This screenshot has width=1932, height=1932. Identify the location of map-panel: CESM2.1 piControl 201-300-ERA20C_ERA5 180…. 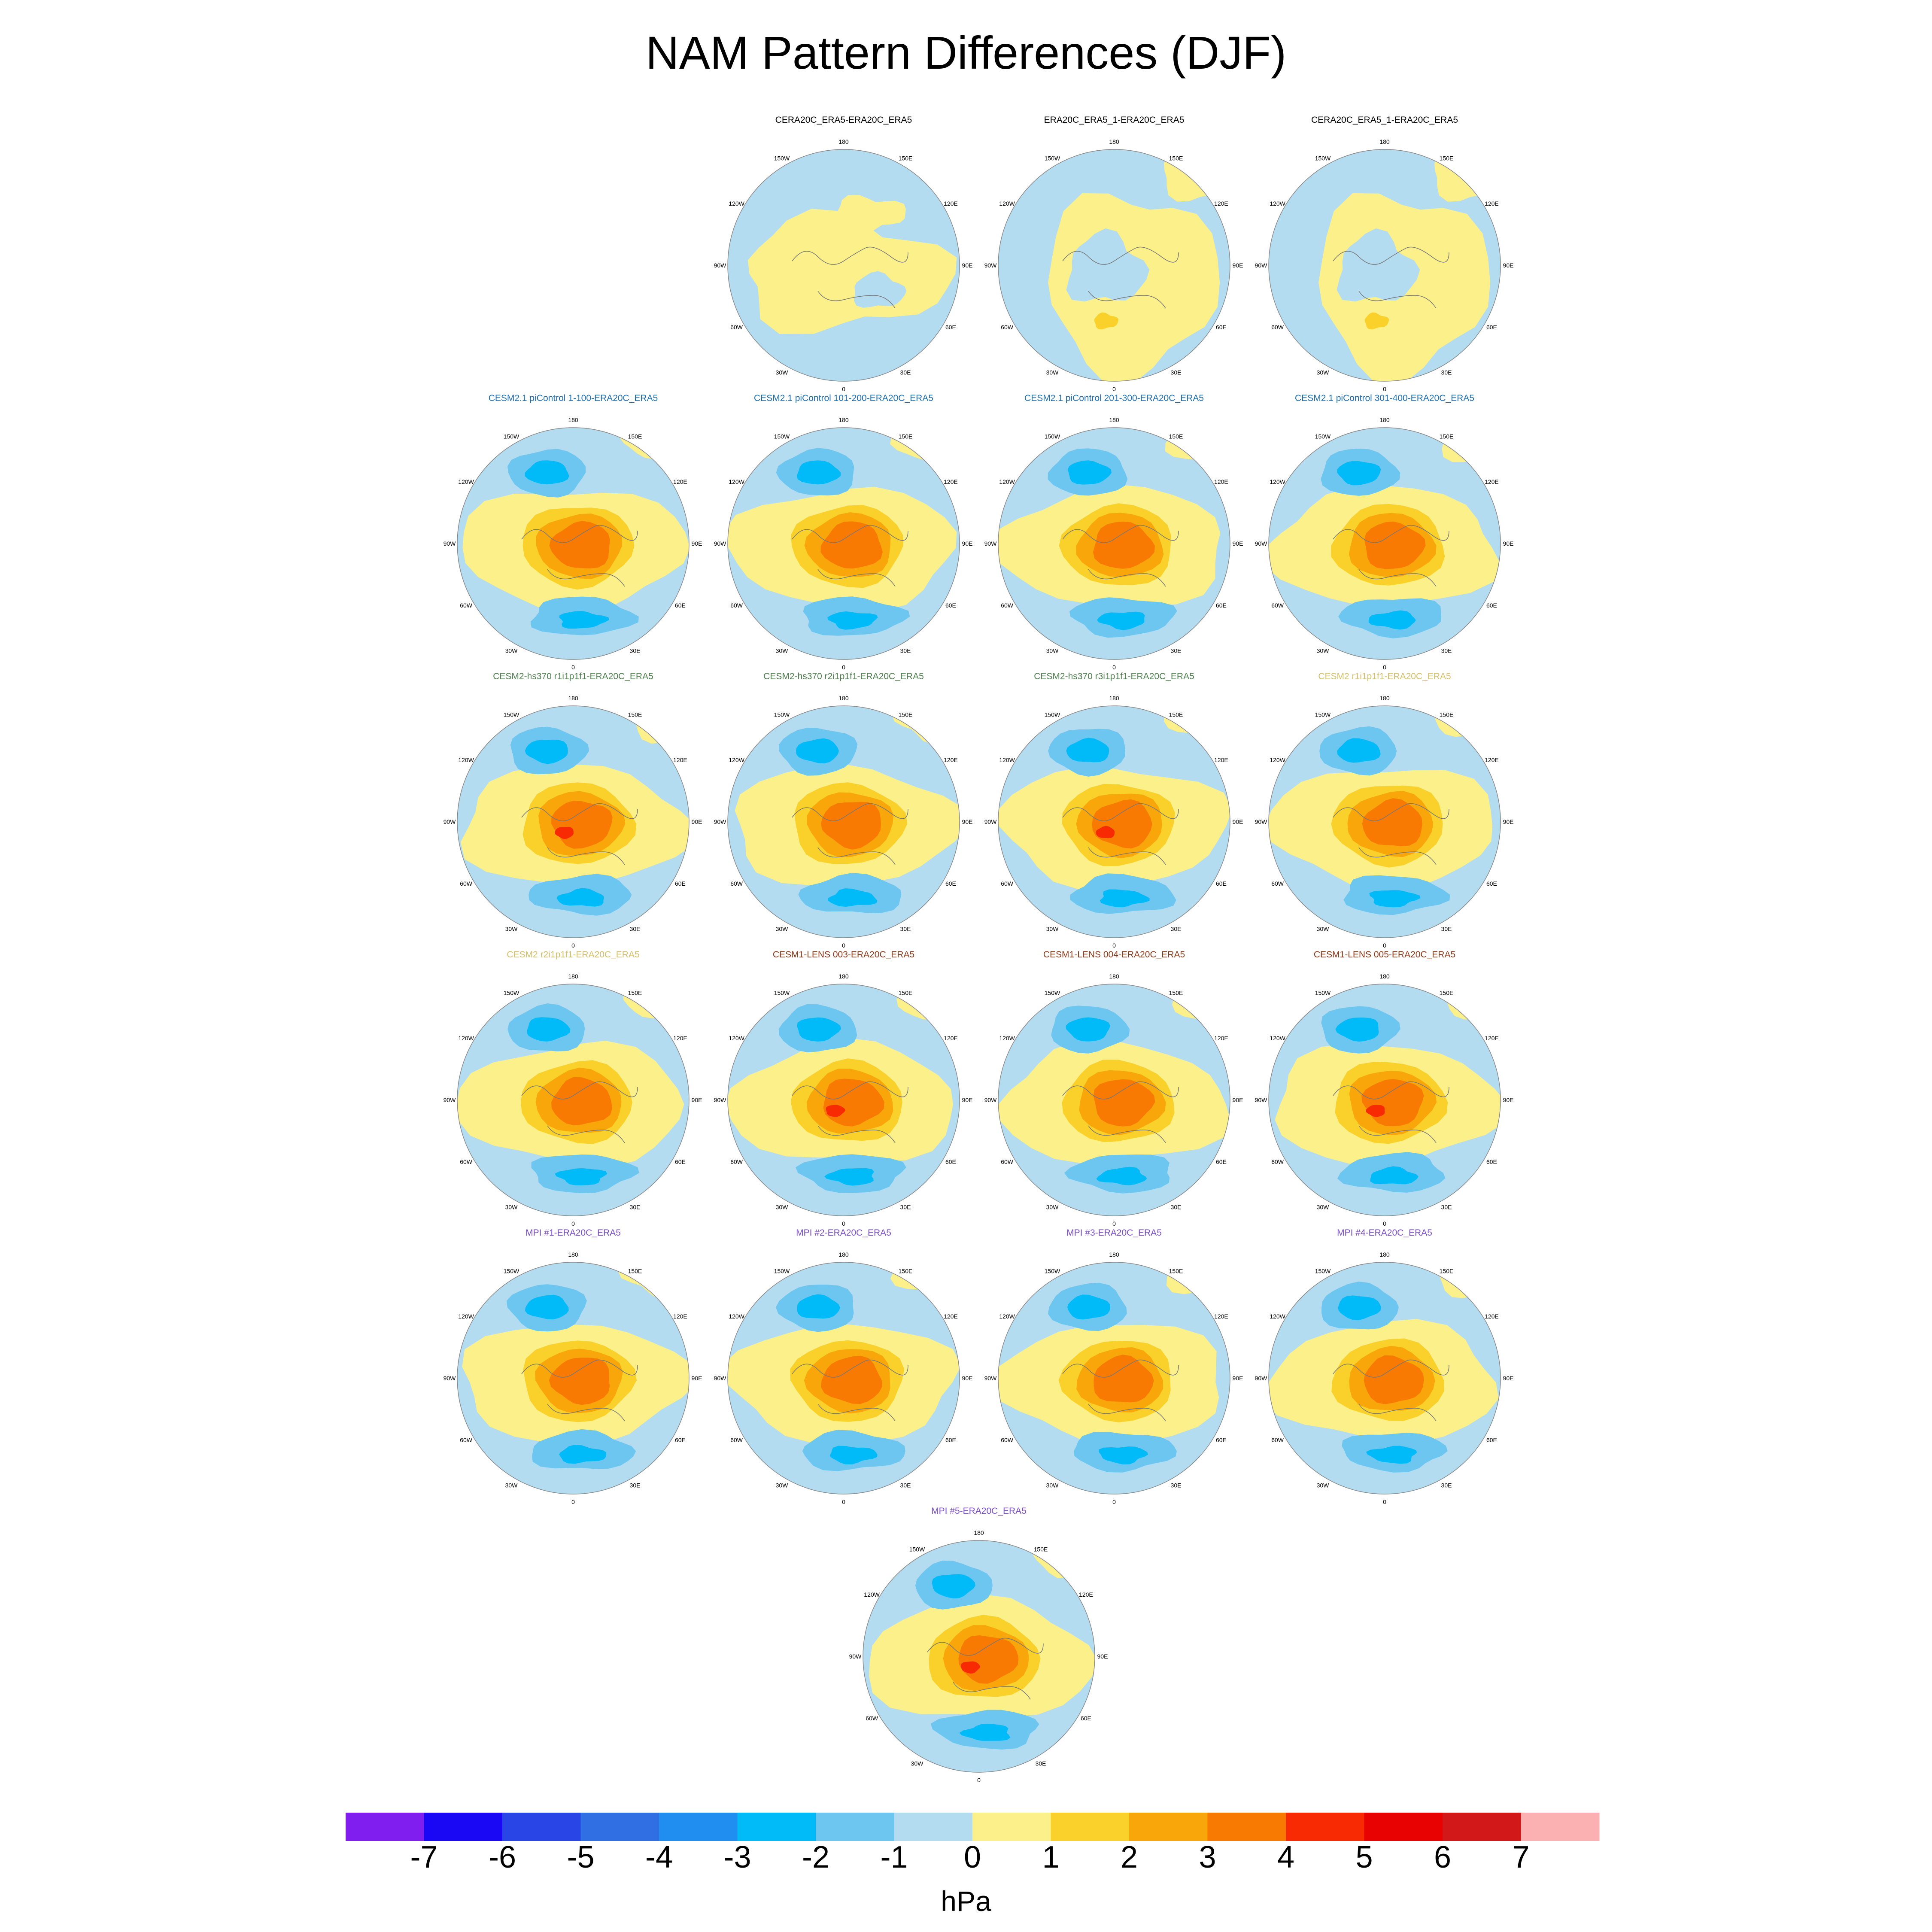
(1114, 532).